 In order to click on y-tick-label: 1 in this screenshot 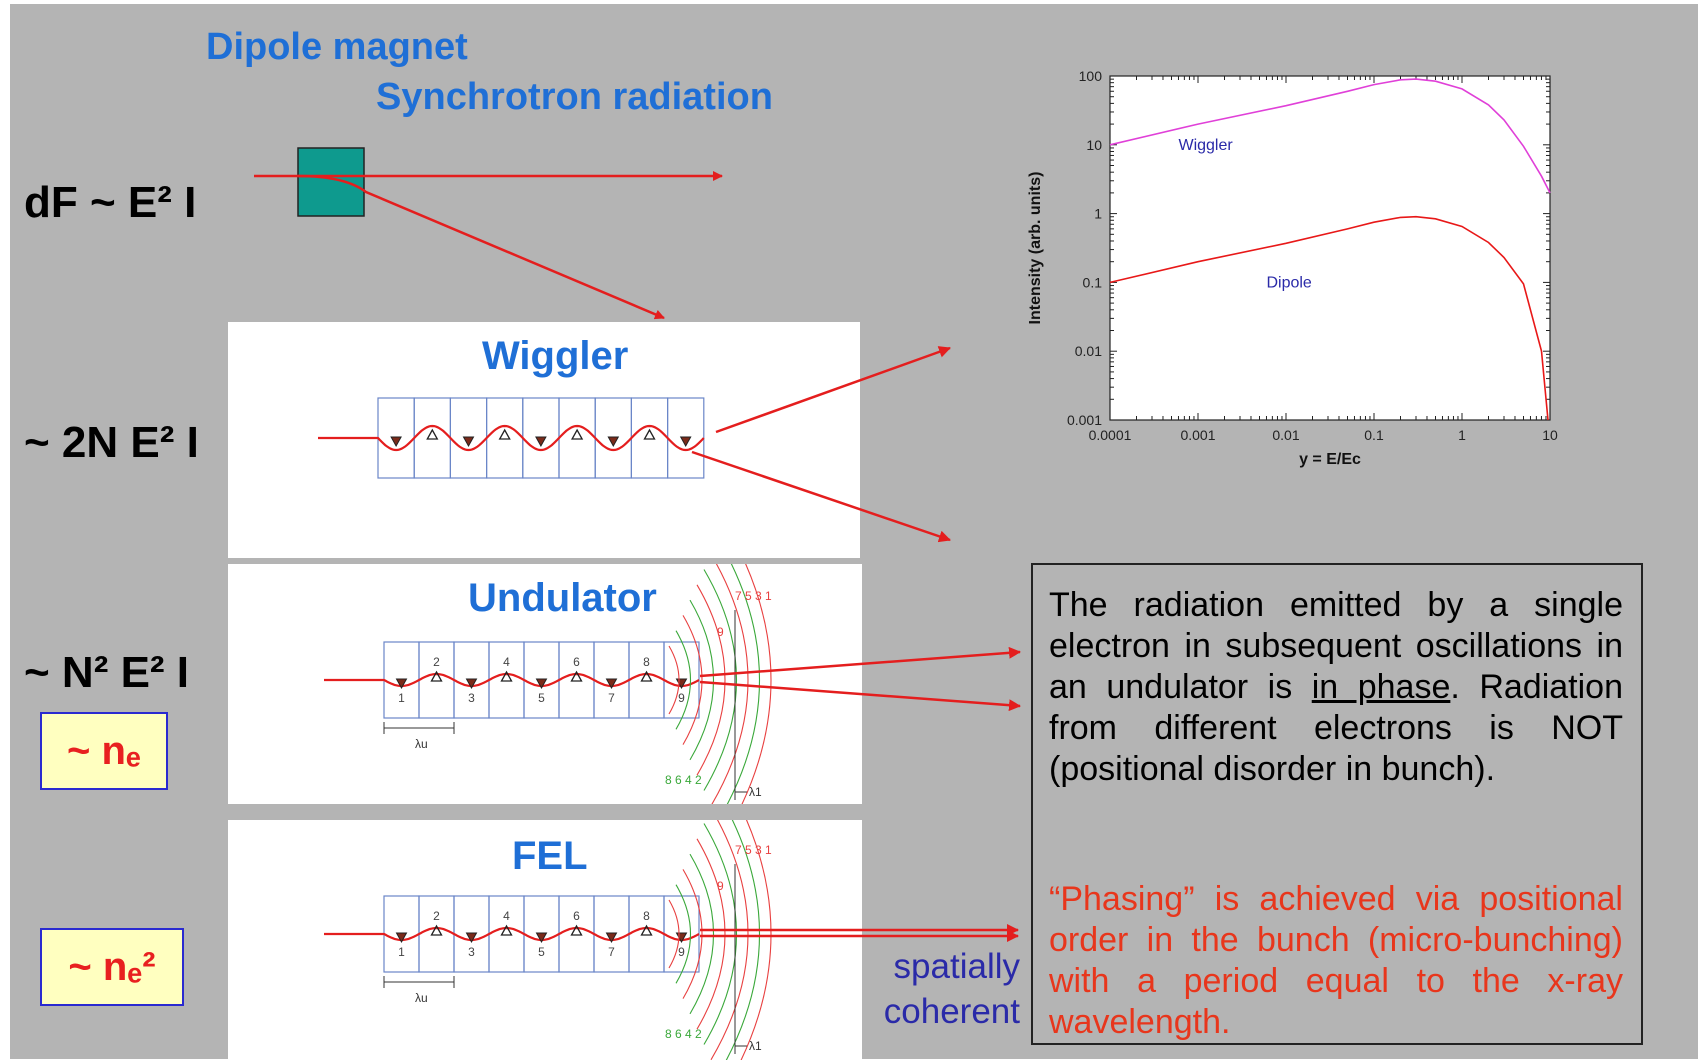, I will do `click(1098, 214)`.